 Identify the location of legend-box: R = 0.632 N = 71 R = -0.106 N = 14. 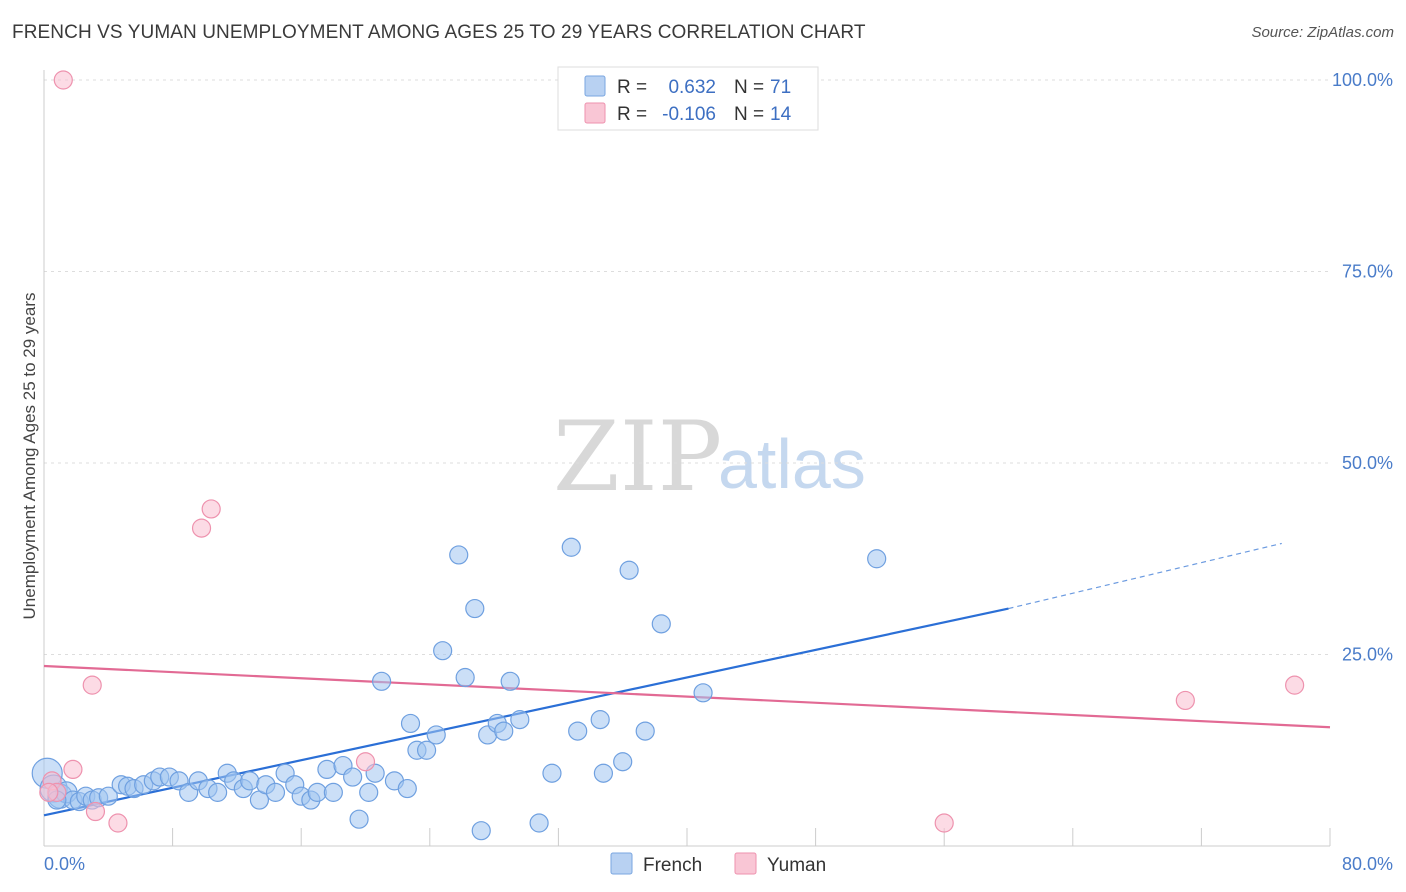
(688, 98).